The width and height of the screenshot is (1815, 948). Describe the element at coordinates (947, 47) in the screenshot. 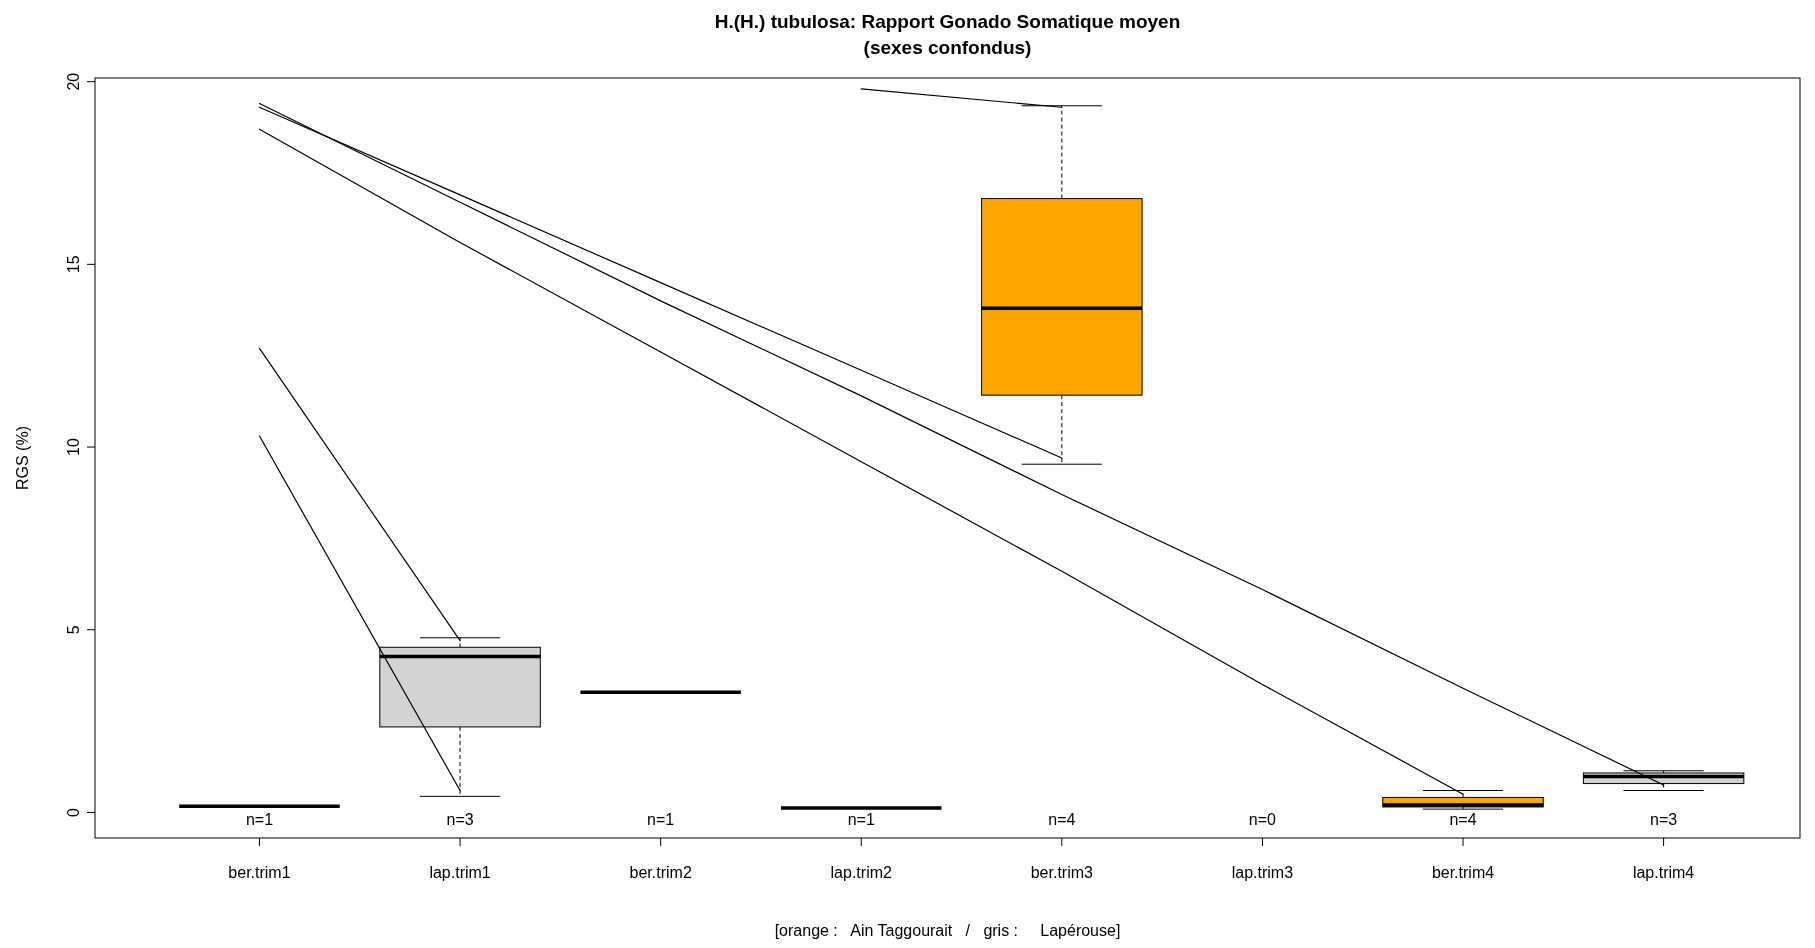

I see `chart-subtitle: (sexes confondus)` at that location.